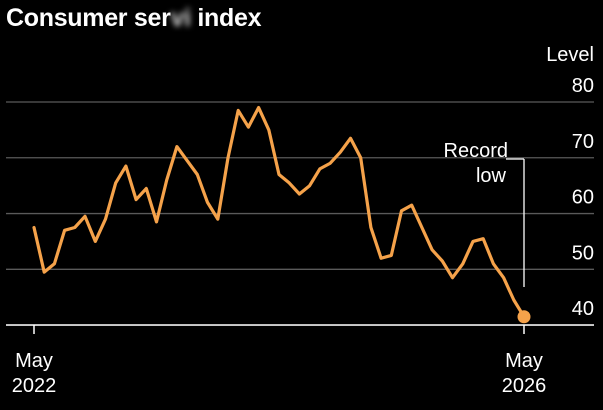 Image resolution: width=603 pixels, height=410 pixels. What do you see at coordinates (226, 18) in the screenshot?
I see `title-end-text: index` at bounding box center [226, 18].